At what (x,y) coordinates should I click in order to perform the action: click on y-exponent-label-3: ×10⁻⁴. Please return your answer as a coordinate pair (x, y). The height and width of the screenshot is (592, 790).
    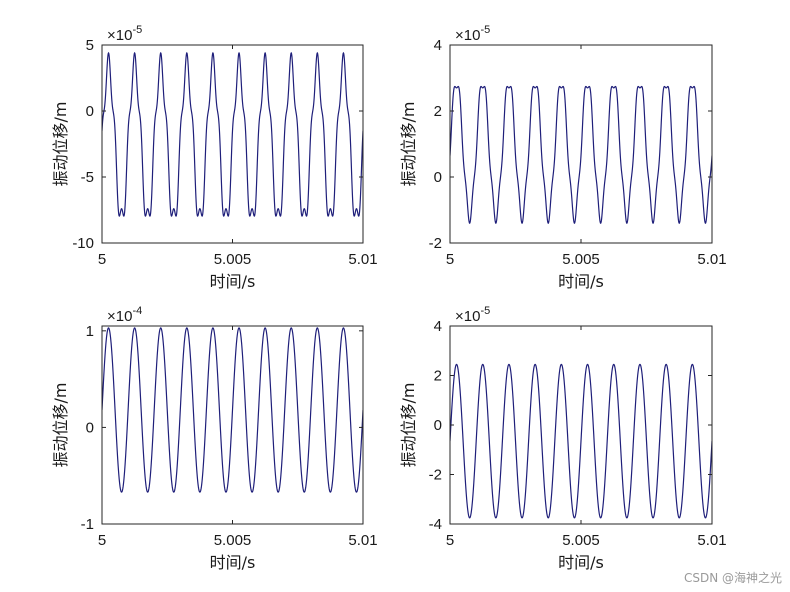
    Looking at the image, I should click on (124, 315).